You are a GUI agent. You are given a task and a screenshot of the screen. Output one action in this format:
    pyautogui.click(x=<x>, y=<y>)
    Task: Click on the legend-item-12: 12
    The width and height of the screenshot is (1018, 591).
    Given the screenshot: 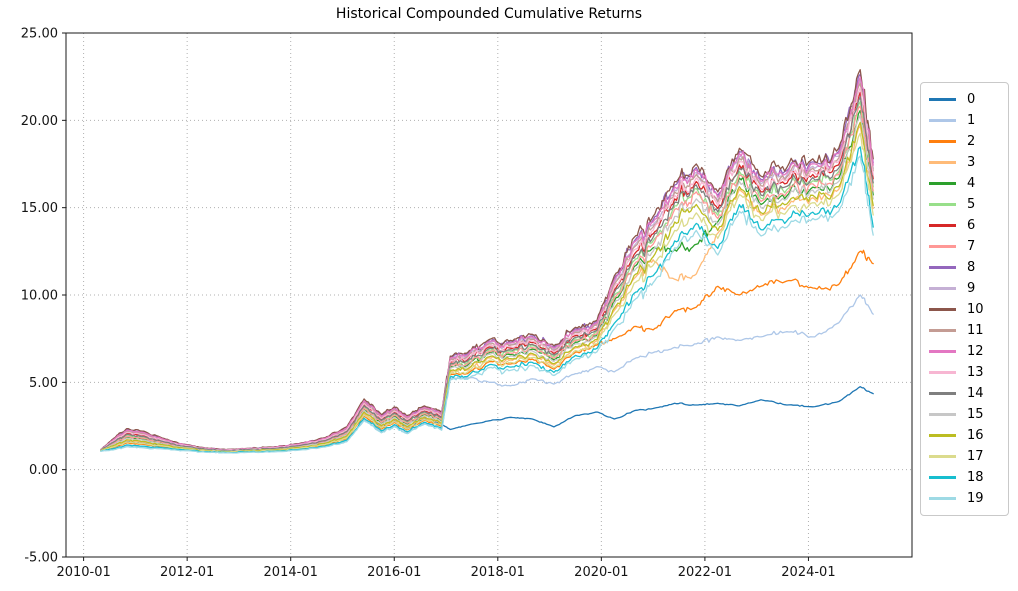 What is the action you would take?
    pyautogui.click(x=968, y=351)
    